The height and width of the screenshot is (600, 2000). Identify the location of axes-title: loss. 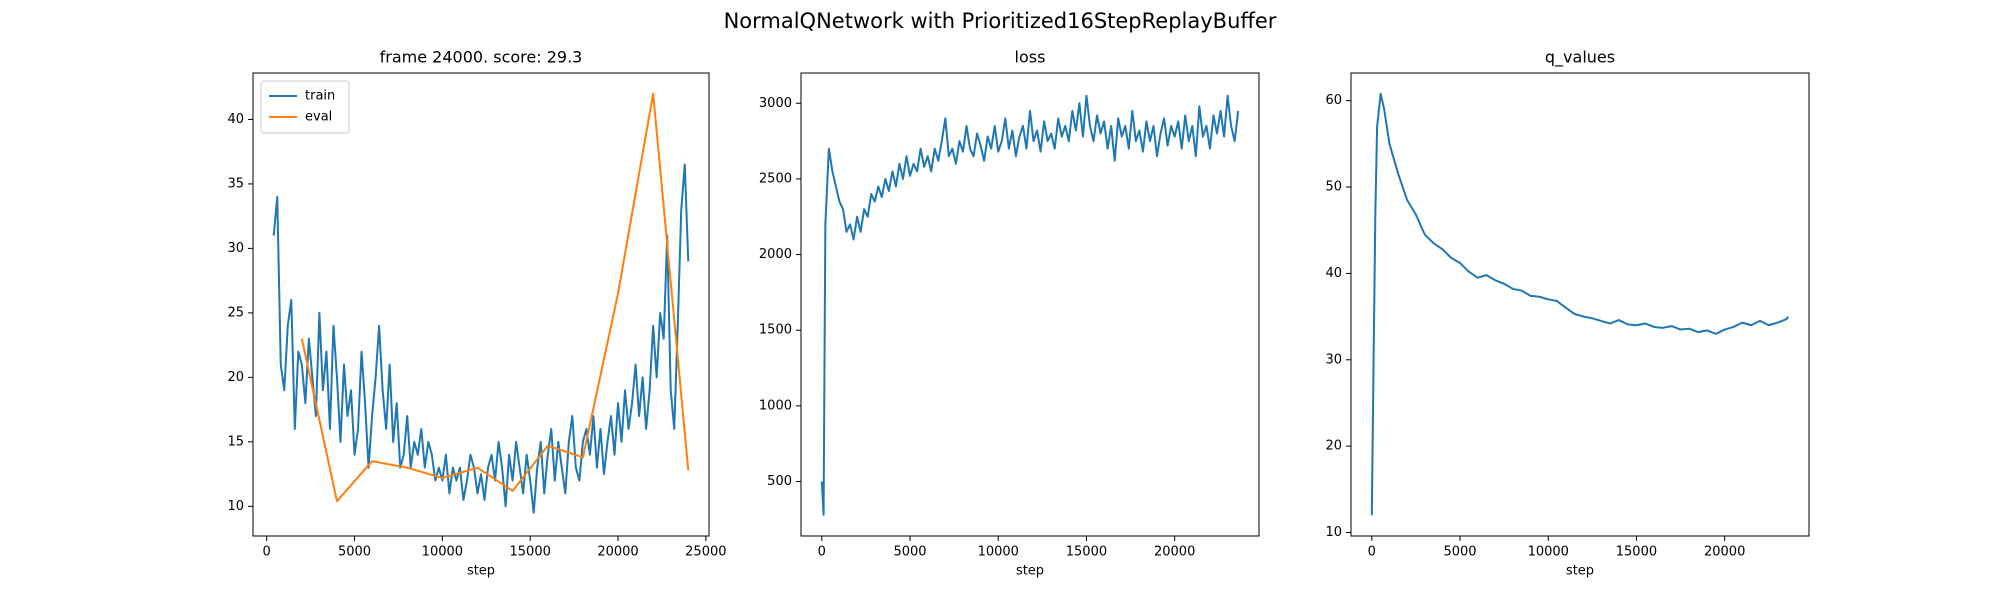
(1030, 57).